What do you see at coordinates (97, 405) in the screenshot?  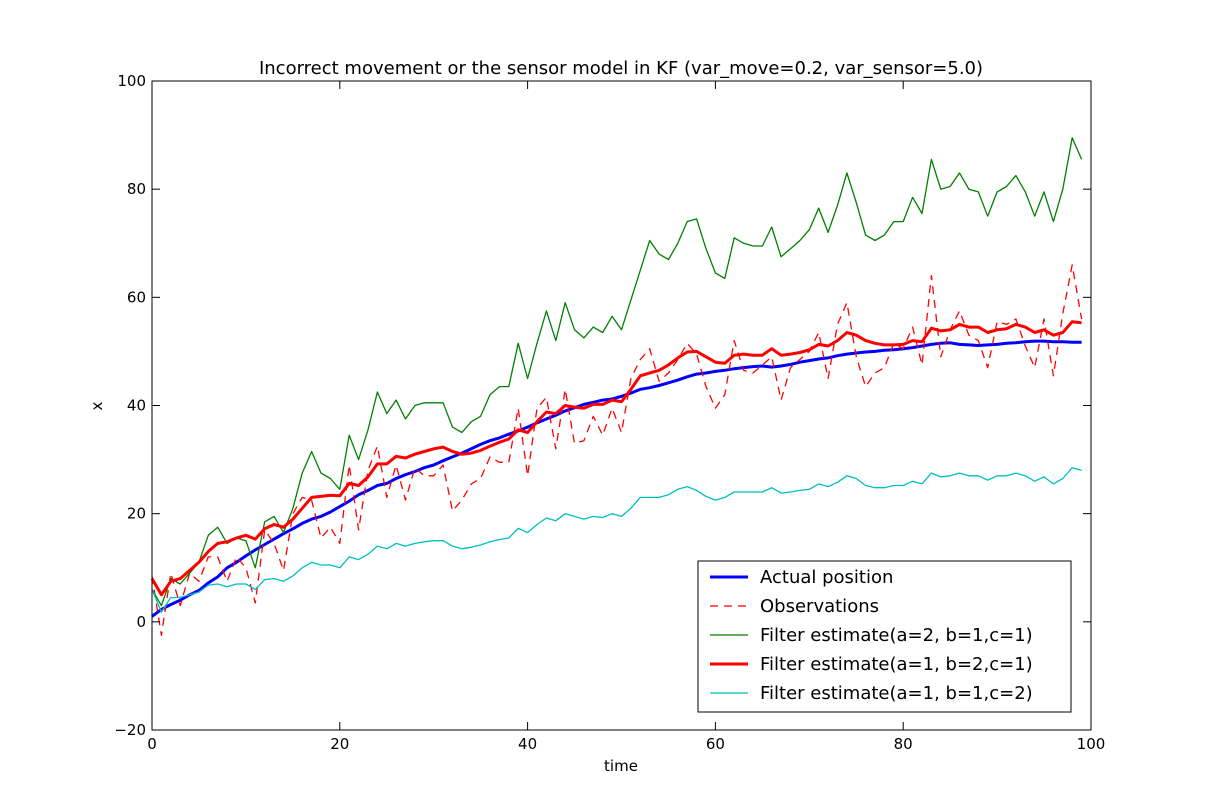 I see `y-axis-label: x` at bounding box center [97, 405].